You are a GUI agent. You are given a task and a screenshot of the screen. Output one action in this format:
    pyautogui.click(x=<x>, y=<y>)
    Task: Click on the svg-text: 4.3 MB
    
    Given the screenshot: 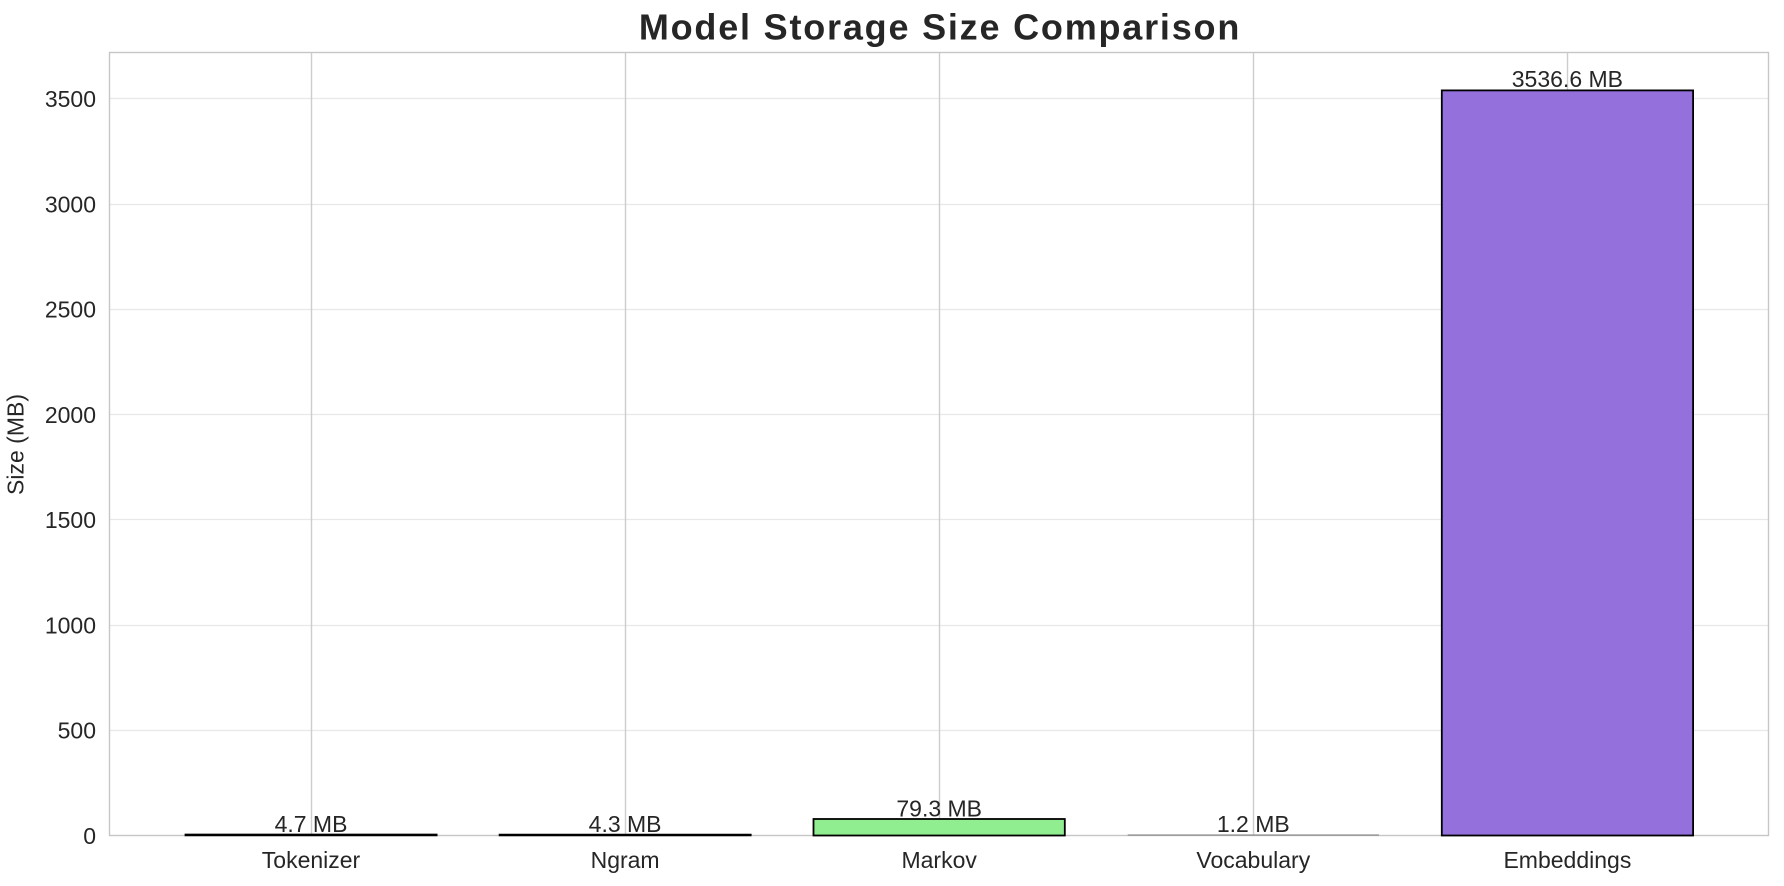 What is the action you would take?
    pyautogui.click(x=625, y=824)
    